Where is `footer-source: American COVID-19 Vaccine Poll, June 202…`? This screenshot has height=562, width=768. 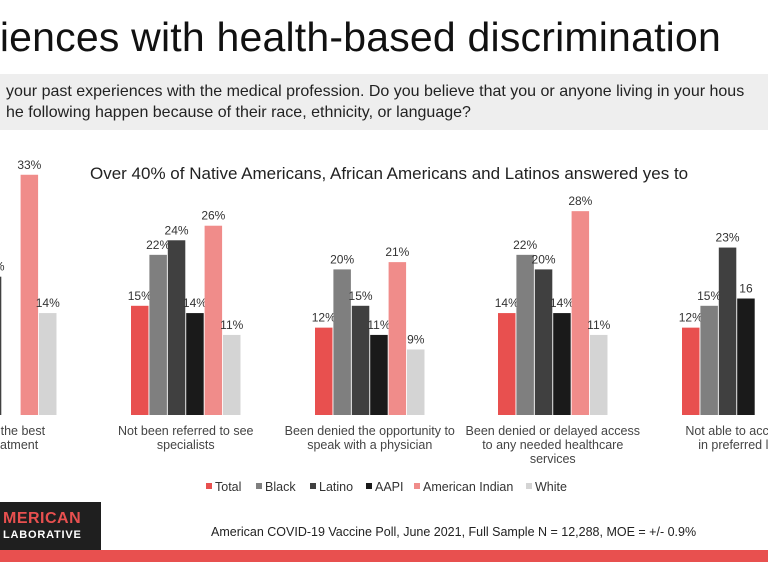
footer-source: American COVID-19 Vaccine Poll, June 202… is located at coordinates (454, 532).